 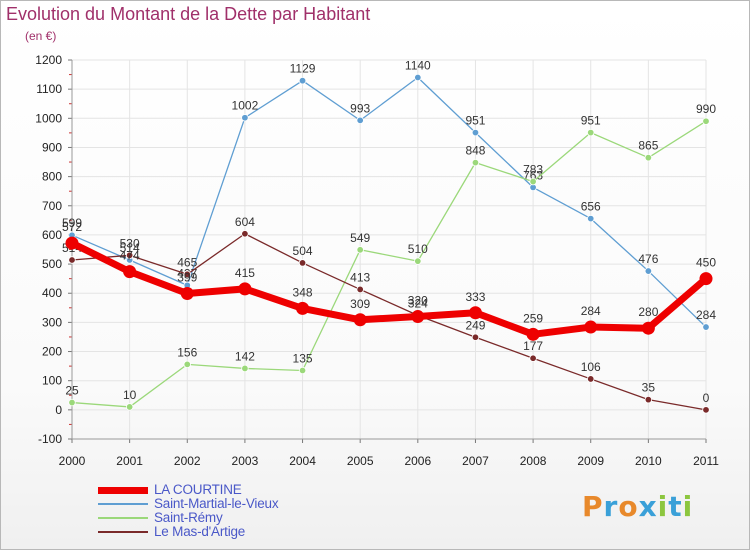 What do you see at coordinates (48, 118) in the screenshot?
I see `y-tick-label: 1000` at bounding box center [48, 118].